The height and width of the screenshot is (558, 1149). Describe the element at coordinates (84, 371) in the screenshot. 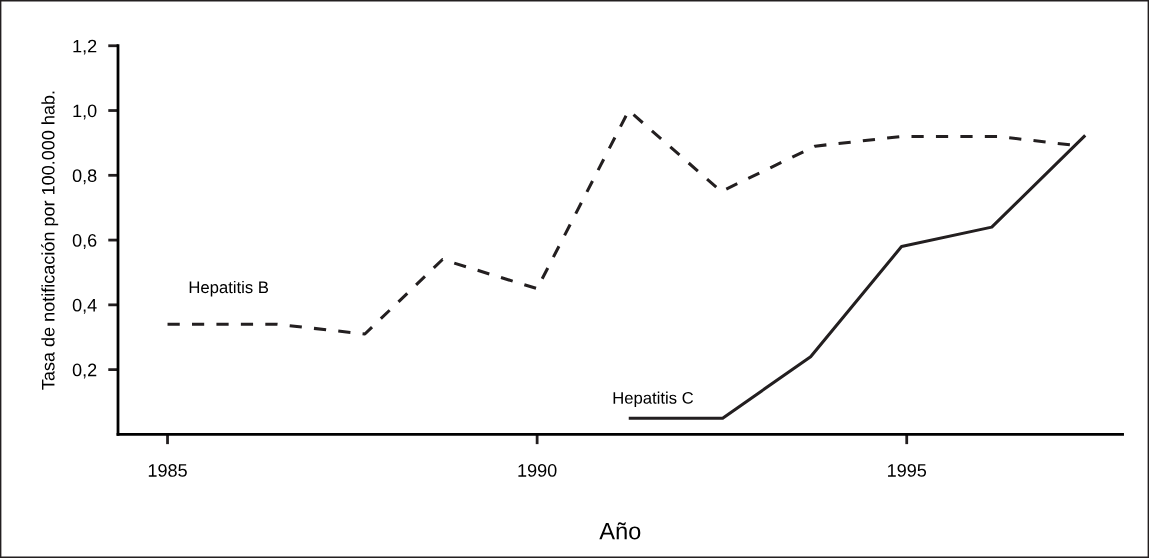

I see `y-tick-label: 0,2` at that location.